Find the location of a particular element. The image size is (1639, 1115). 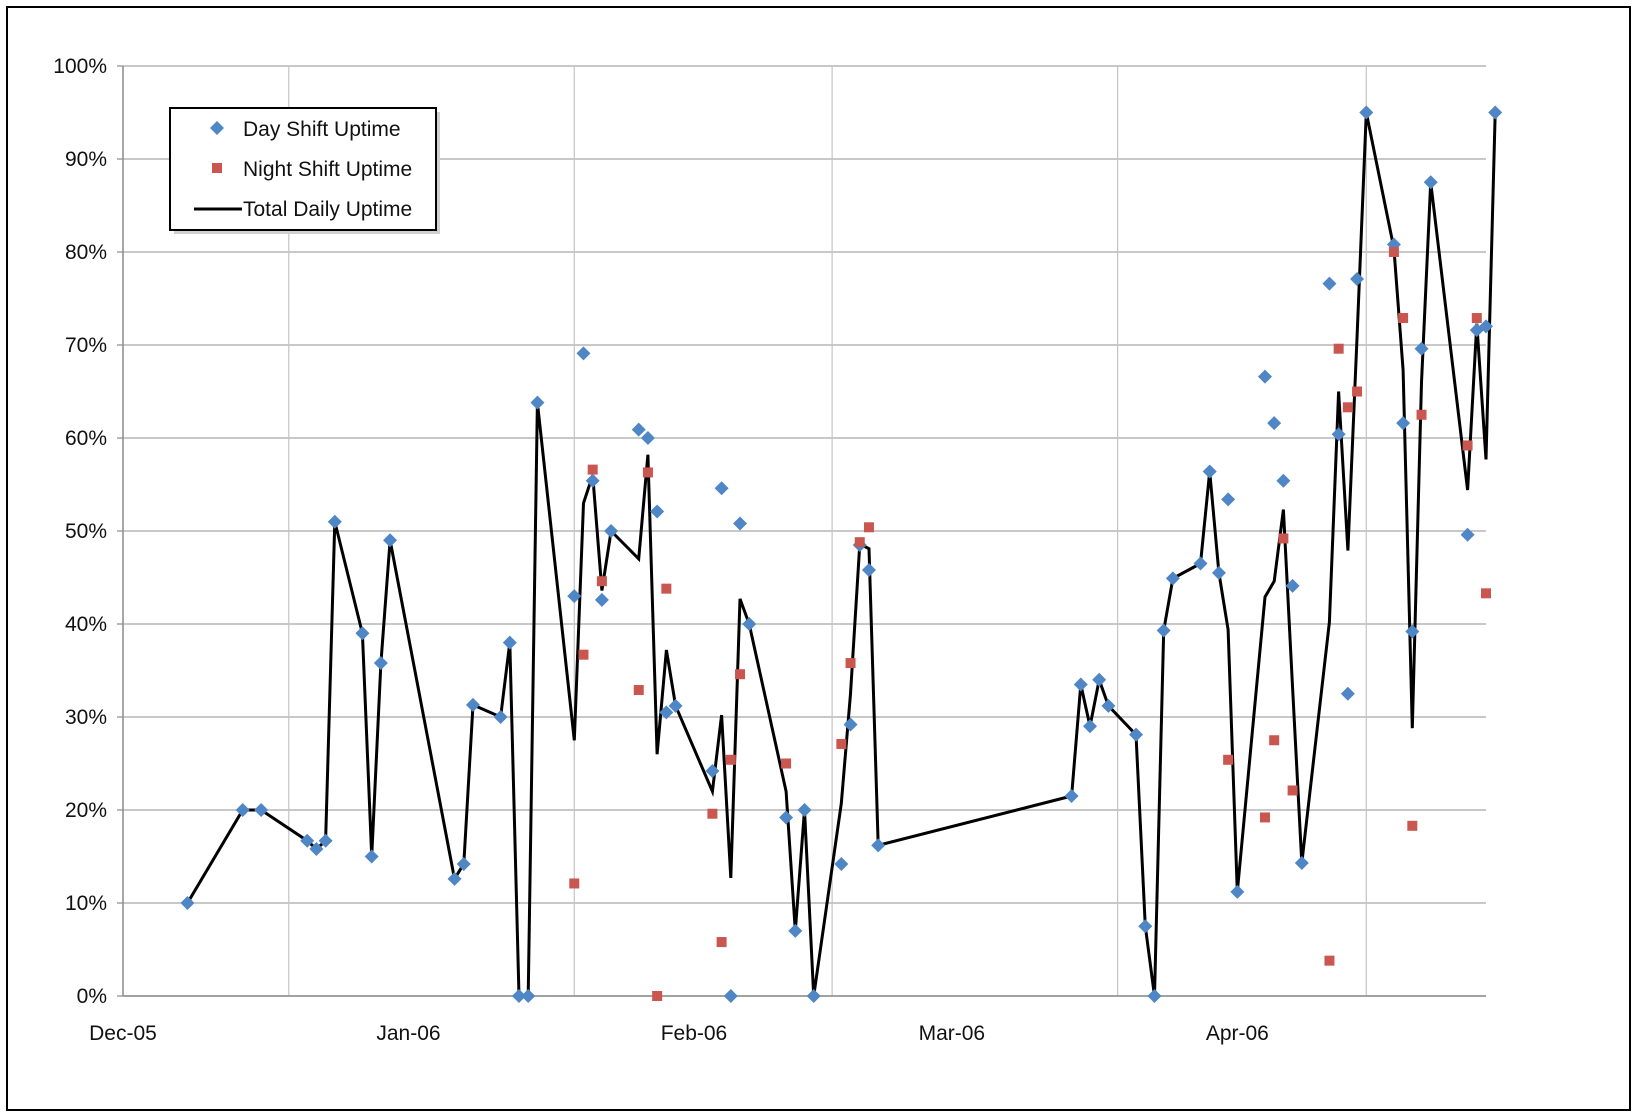

y-tick-label: 30% is located at coordinates (86, 717).